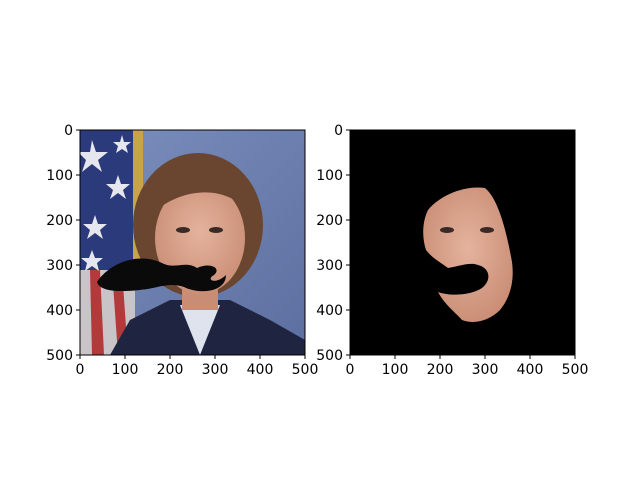  Describe the element at coordinates (200, 196) in the screenshot. I see `hair-fringe` at that location.